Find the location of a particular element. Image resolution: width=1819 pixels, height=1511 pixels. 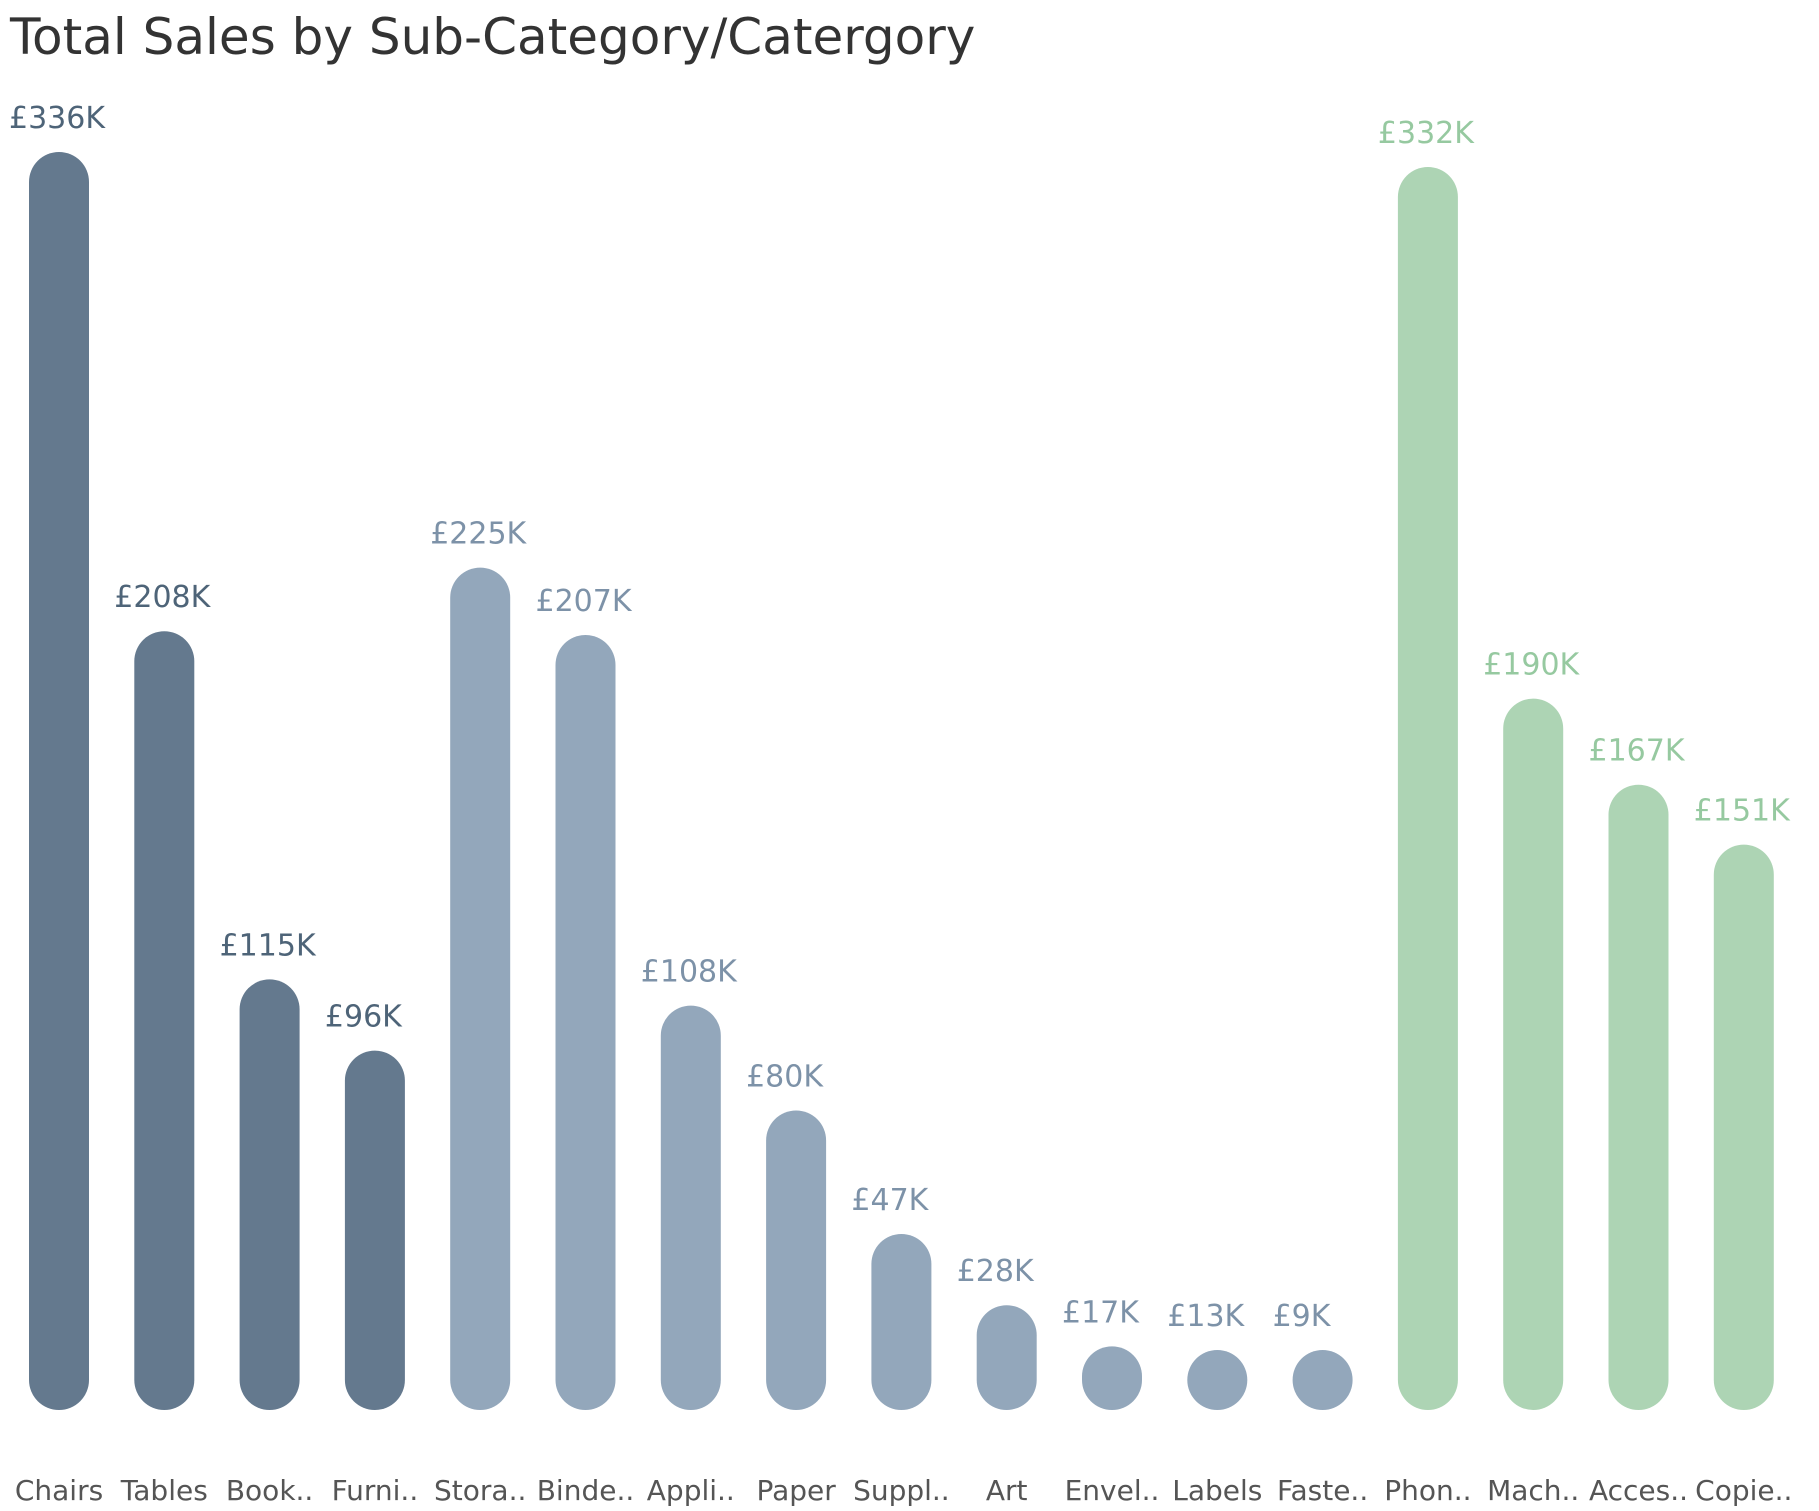

value-label-13: £332K is located at coordinates (1426, 133).